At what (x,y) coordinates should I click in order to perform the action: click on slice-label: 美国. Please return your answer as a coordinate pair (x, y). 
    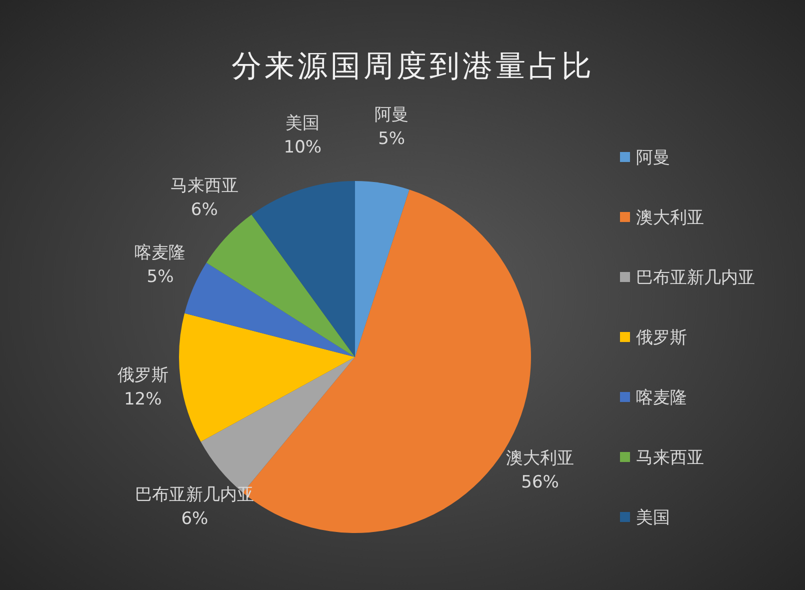
    Looking at the image, I should click on (303, 123).